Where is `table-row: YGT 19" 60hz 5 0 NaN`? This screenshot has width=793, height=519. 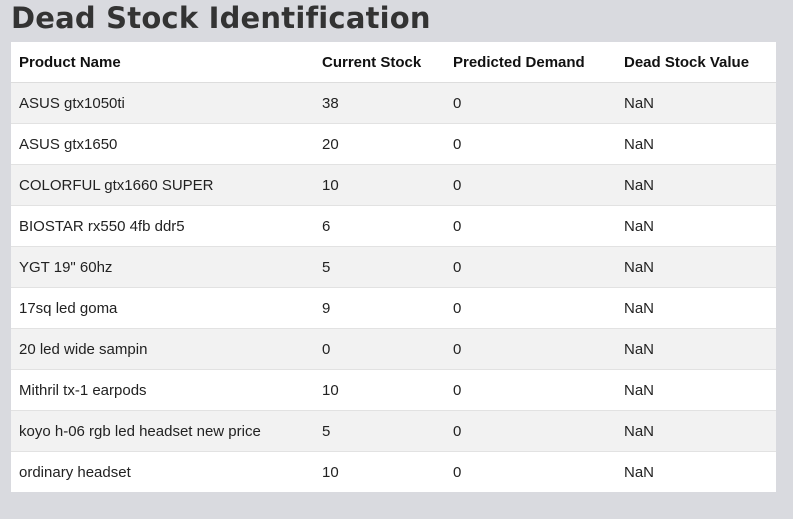 table-row: YGT 19" 60hz 5 0 NaN is located at coordinates (393, 267).